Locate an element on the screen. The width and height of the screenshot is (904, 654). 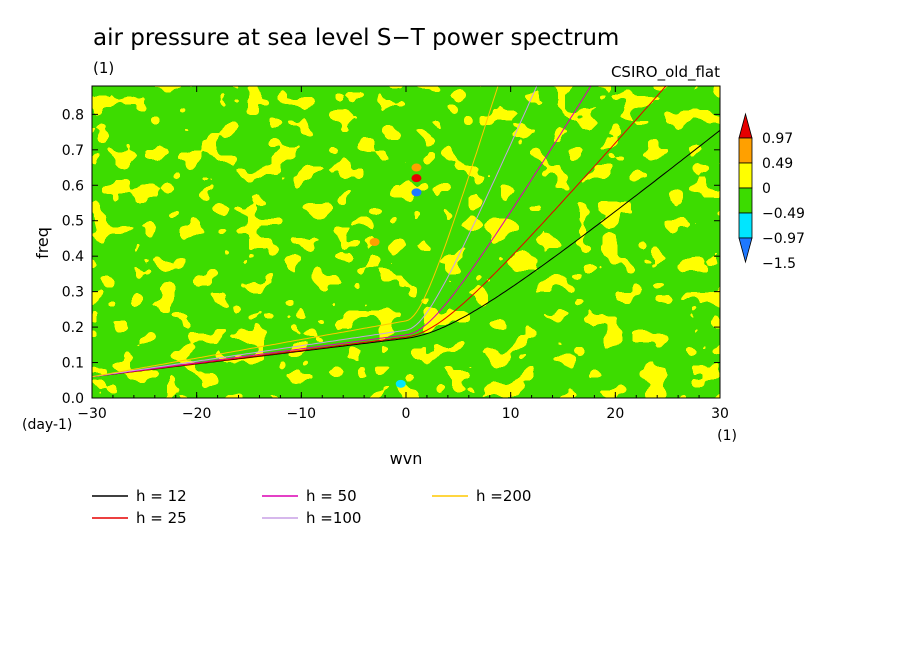
legend-label: h = 25 is located at coordinates (161, 518).